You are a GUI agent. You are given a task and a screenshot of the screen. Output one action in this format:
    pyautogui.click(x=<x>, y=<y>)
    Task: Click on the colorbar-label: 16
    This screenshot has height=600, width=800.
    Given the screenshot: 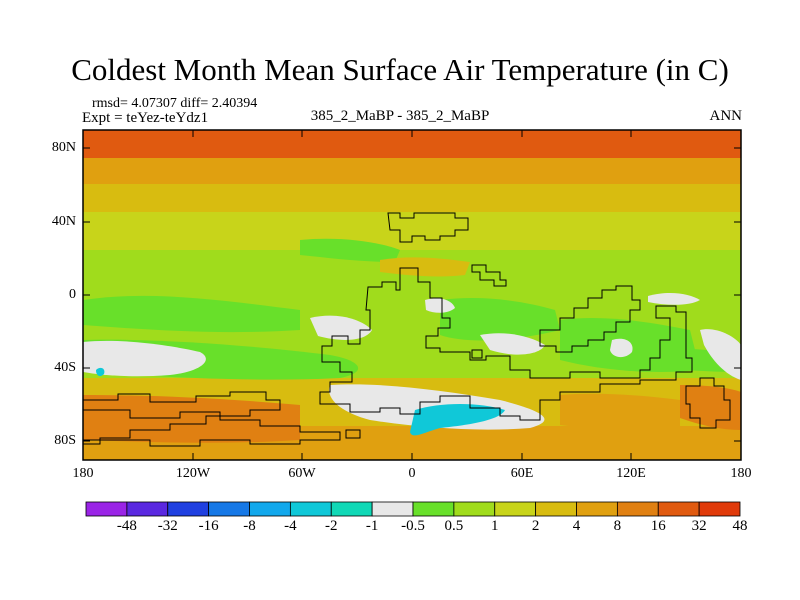 What is the action you would take?
    pyautogui.click(x=658, y=526)
    